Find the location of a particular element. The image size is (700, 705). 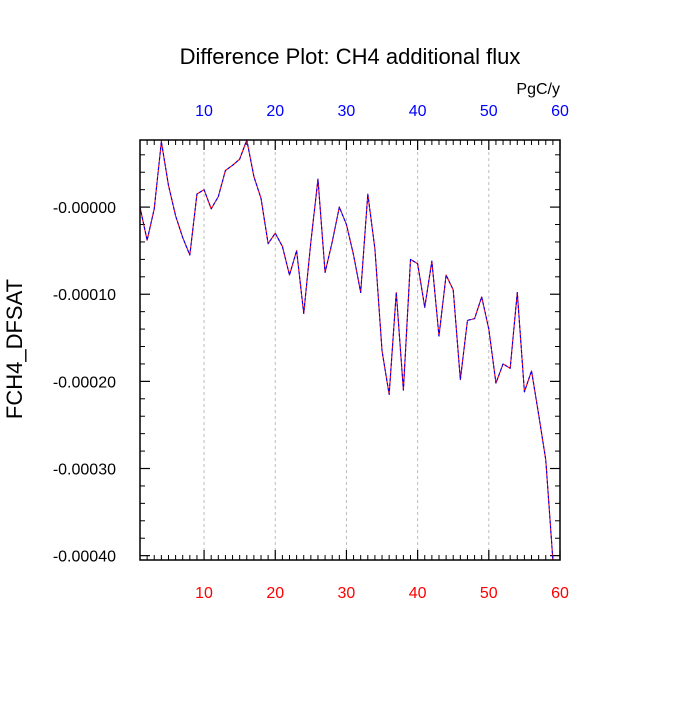

x-tick-label-top: 60 is located at coordinates (560, 111).